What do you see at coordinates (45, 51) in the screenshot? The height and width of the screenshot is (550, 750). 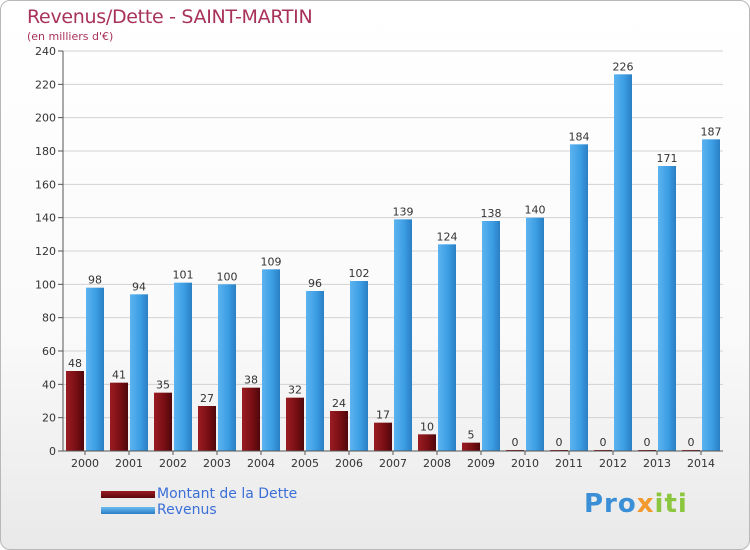 I see `y-tick-label: 240` at bounding box center [45, 51].